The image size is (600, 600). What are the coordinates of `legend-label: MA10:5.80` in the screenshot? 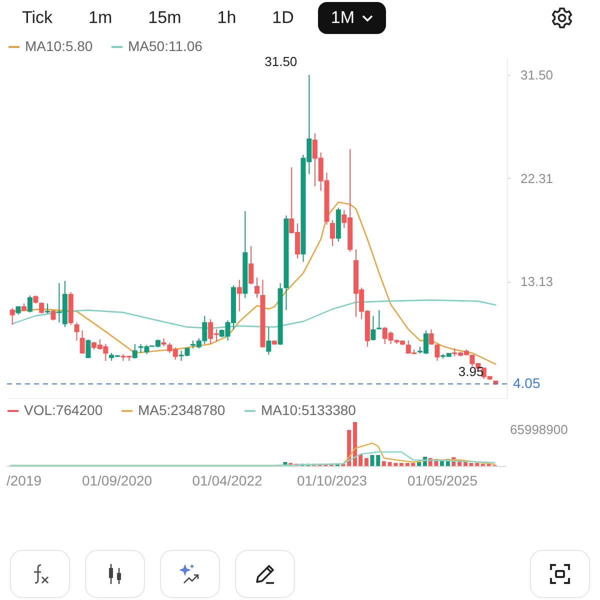 It's located at (59, 46).